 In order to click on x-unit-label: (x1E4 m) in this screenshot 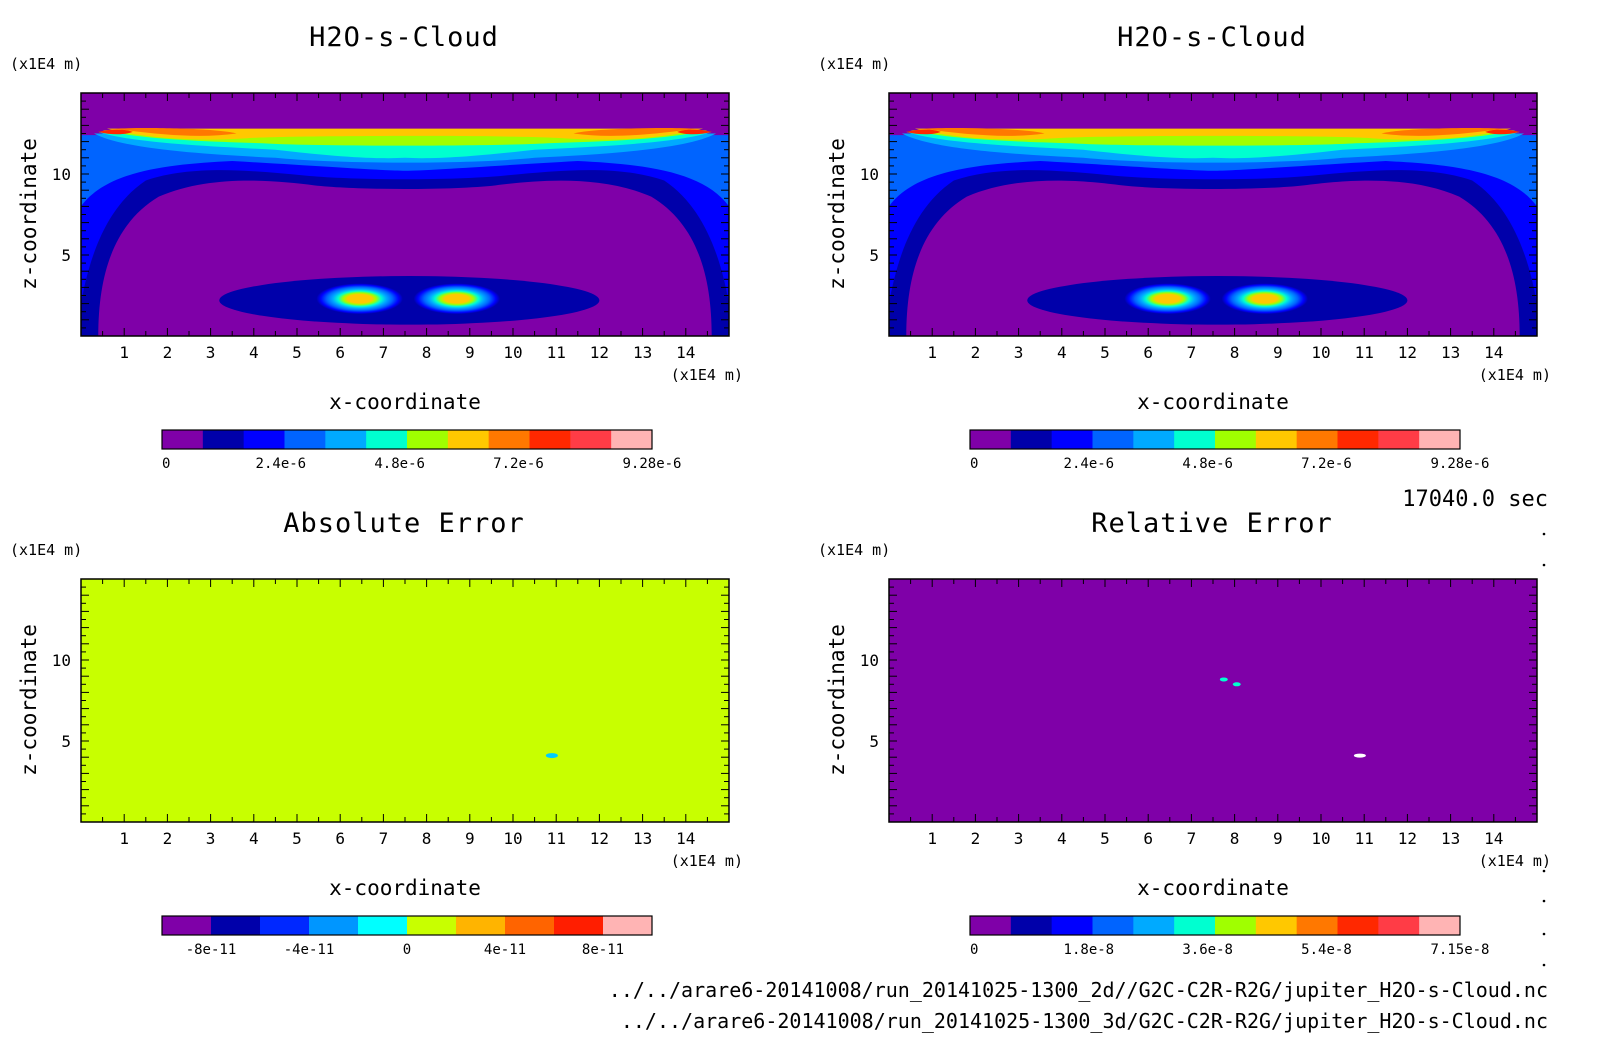, I will do `click(1515, 375)`.